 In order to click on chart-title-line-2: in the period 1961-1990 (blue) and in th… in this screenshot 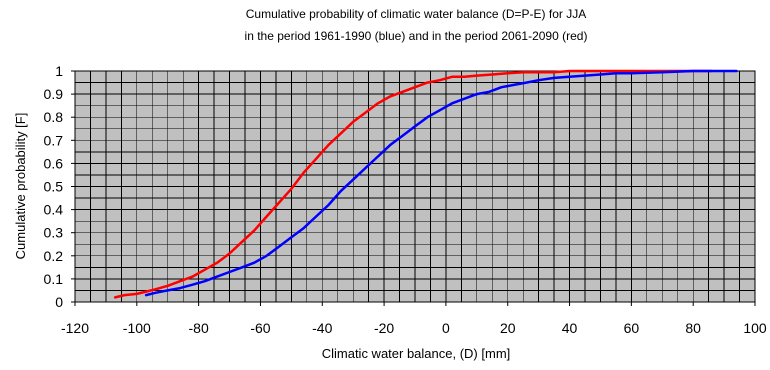, I will do `click(416, 36)`.